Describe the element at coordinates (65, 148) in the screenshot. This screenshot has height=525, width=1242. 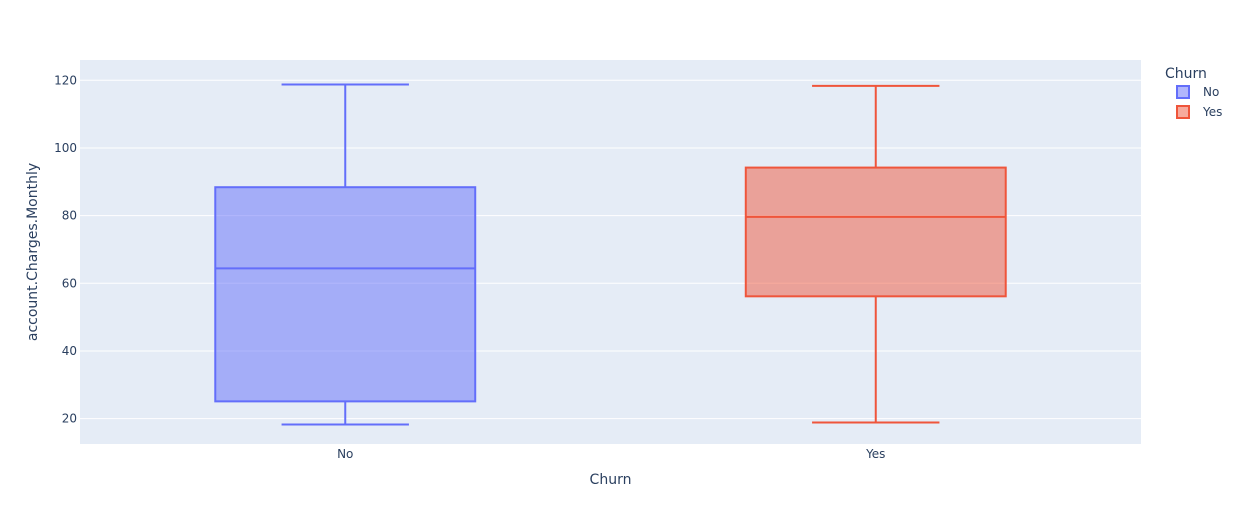
I see `y-tick-label-100: 100` at that location.